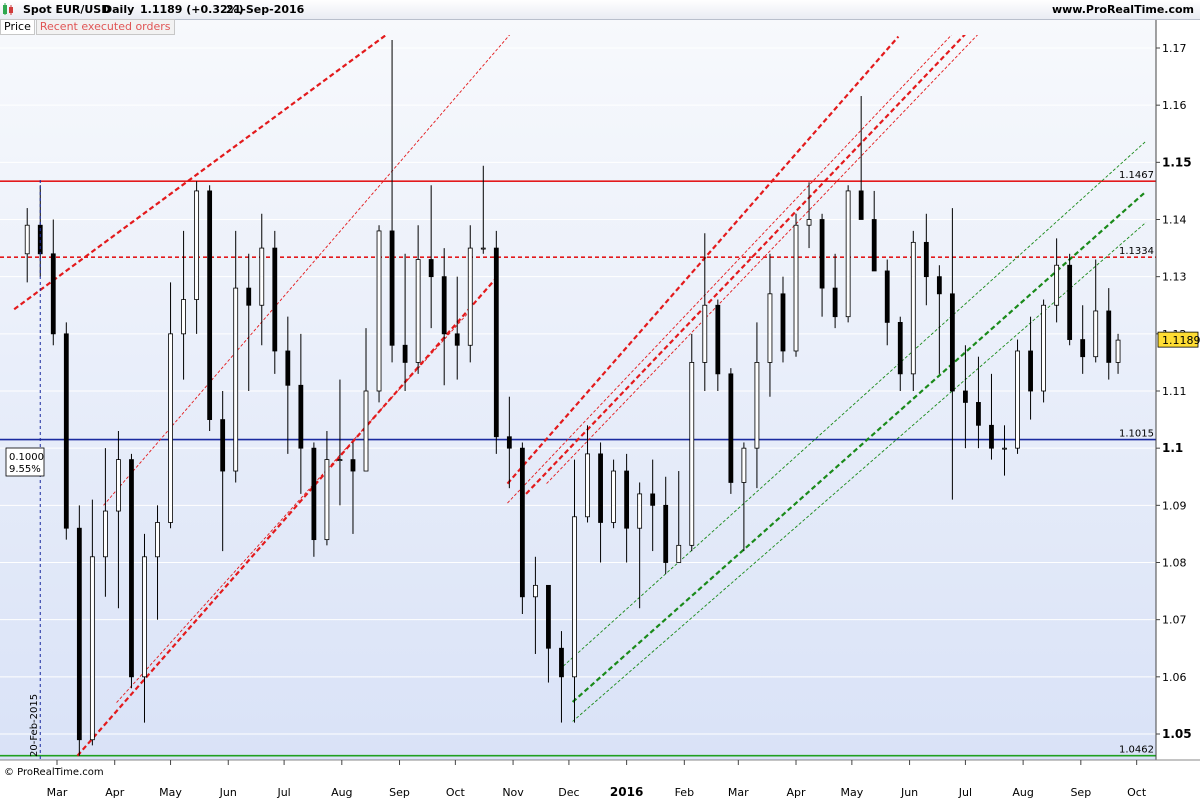 This screenshot has height=800, width=1200. What do you see at coordinates (105, 27) in the screenshot?
I see `orders-legend-tag: Recent executed orders` at bounding box center [105, 27].